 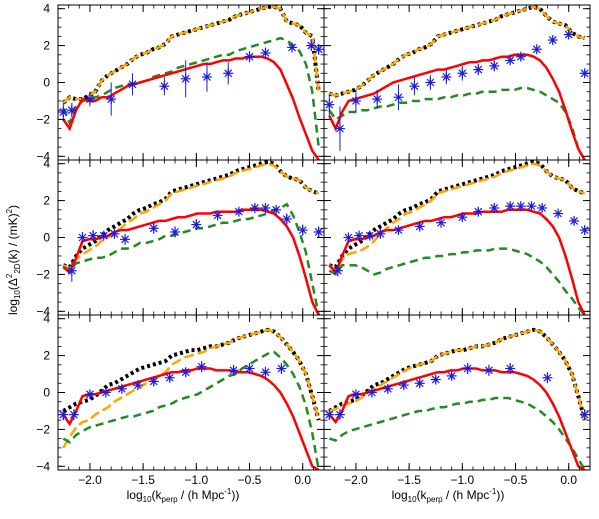 I want to click on x-tick-label: −1.0, so click(x=462, y=480).